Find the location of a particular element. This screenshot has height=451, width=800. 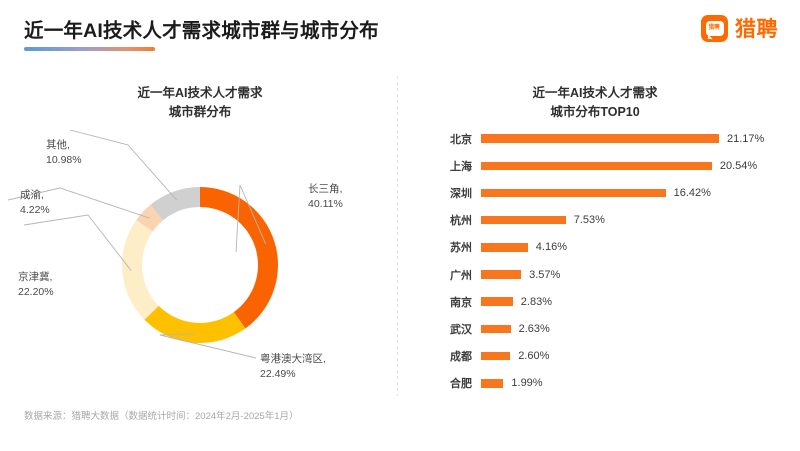

donut-label-qita: 其他, 10.98% is located at coordinates (64, 152).